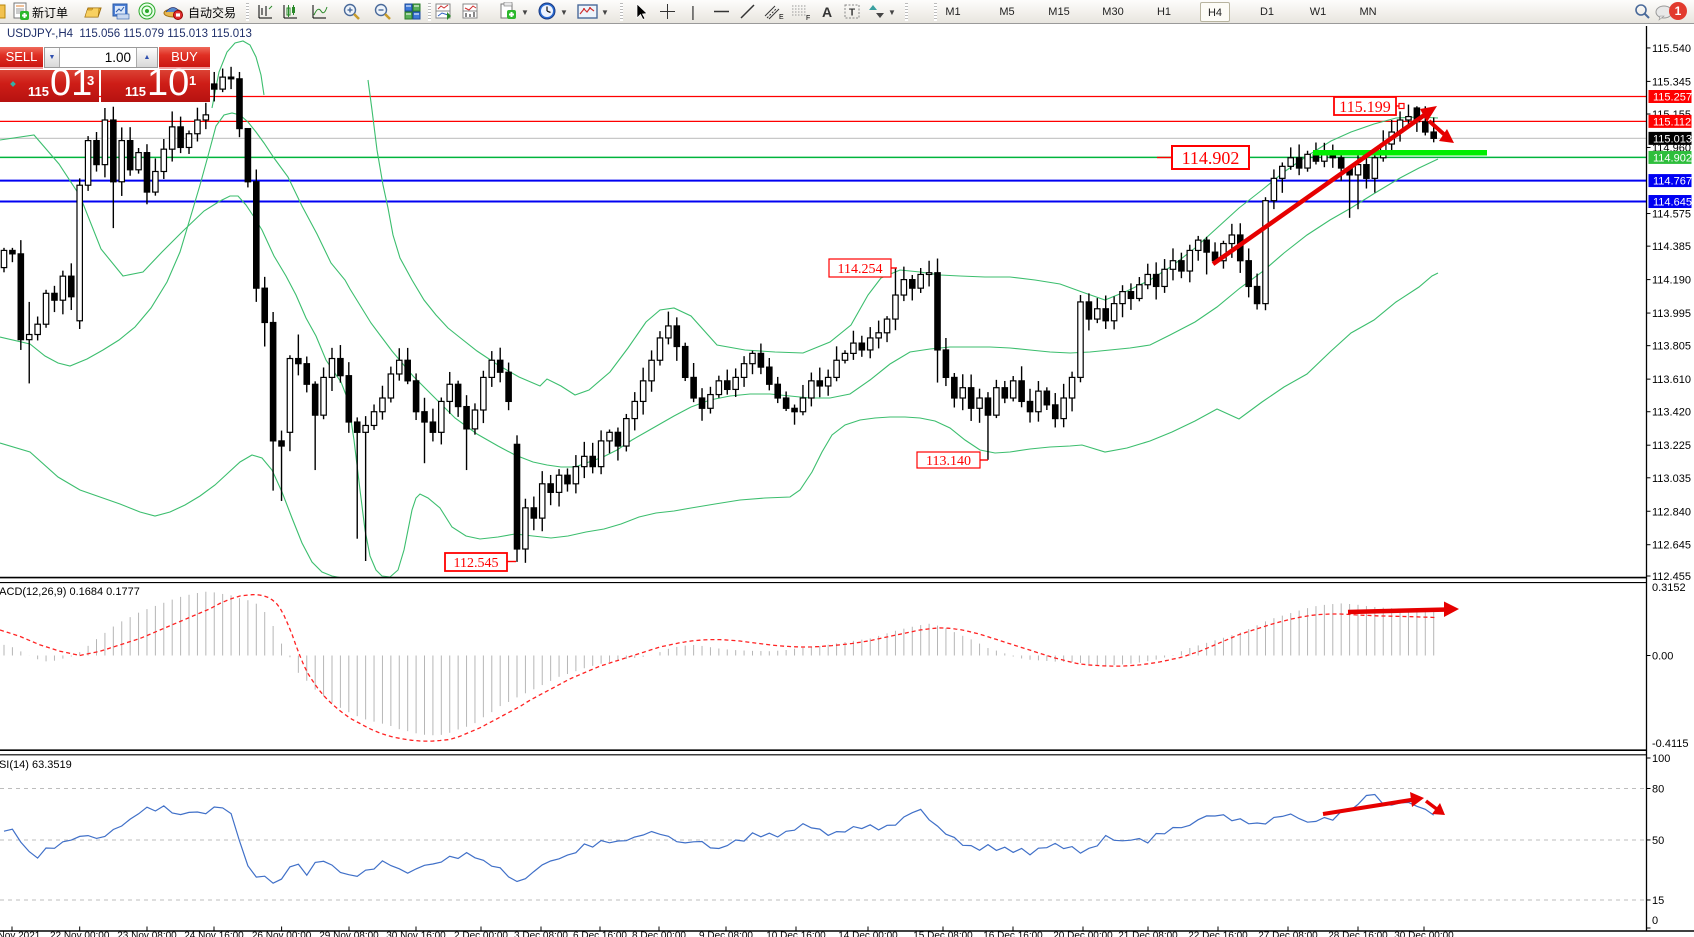  I want to click on svg-text: 113.805, so click(1671, 347).